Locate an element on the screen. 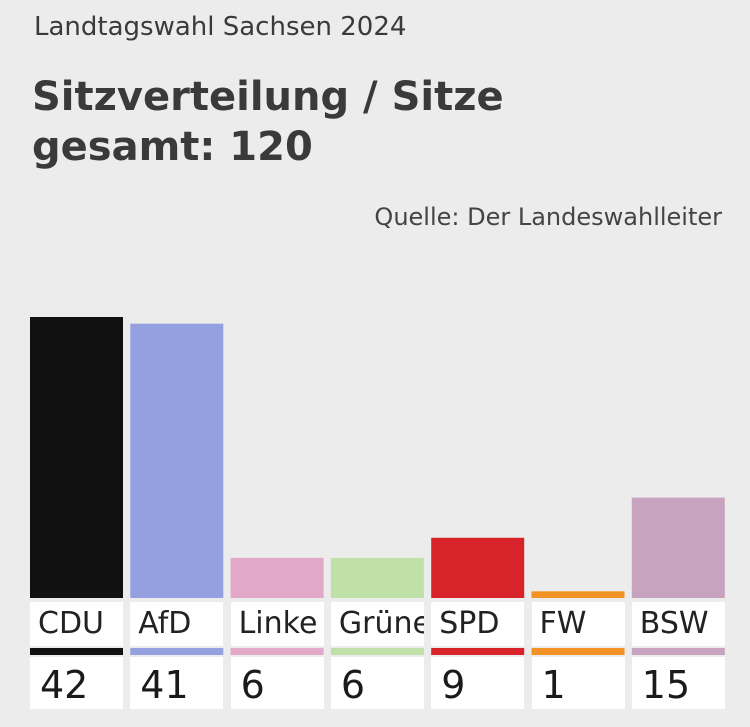 The height and width of the screenshot is (727, 750). color-stripe-cdu is located at coordinates (76, 651).